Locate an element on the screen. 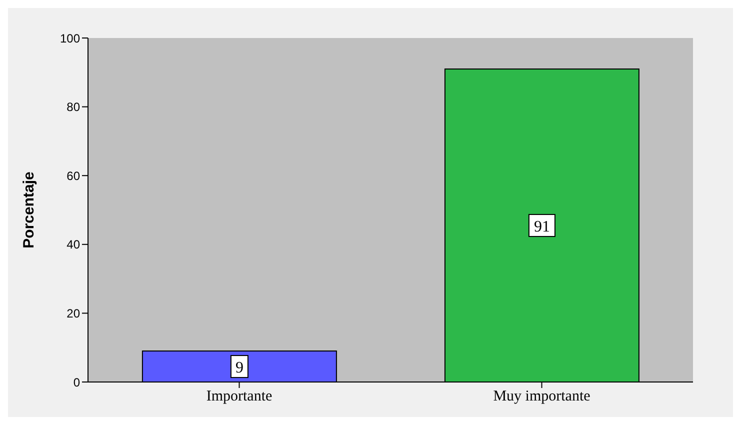 Image resolution: width=741 pixels, height=425 pixels. data-label: 9 is located at coordinates (239, 368).